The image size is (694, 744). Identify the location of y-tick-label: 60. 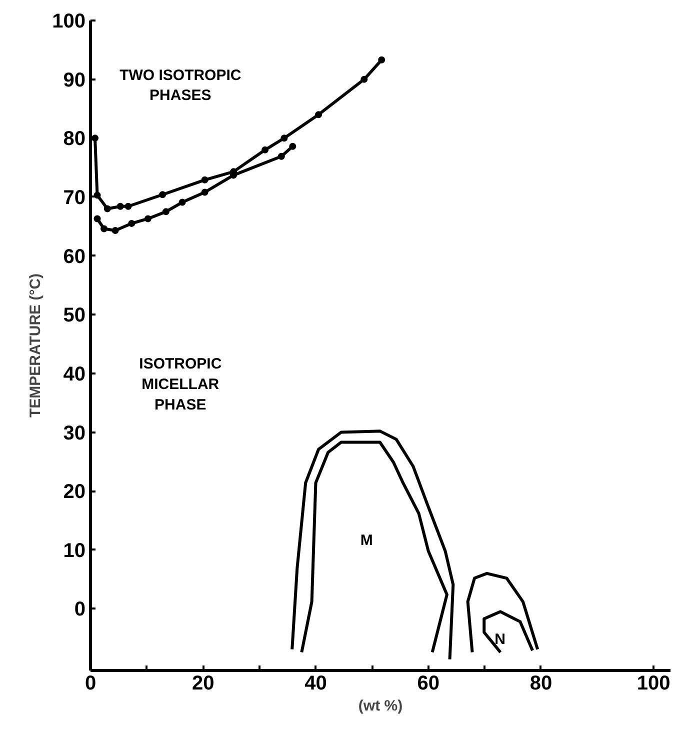
(74, 257).